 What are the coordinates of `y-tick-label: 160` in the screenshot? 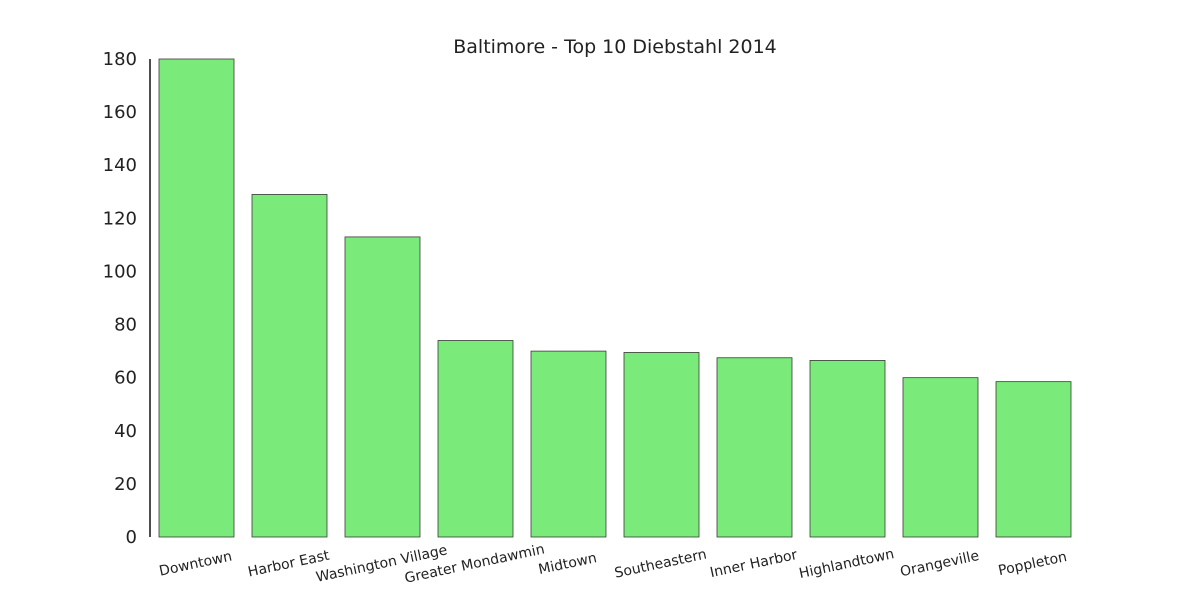 It's located at (120, 112).